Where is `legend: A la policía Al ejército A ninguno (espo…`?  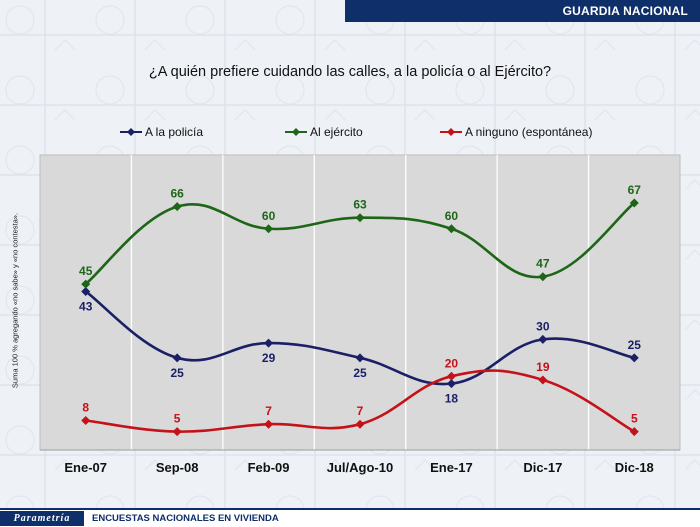
legend: A la policía Al ejército A ninguno (espo… is located at coordinates (350, 134).